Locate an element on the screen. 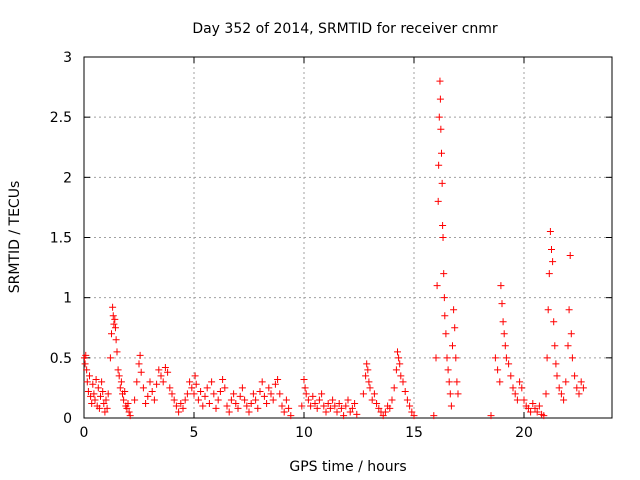  x-axis-label: GPS time / hours is located at coordinates (347, 467).